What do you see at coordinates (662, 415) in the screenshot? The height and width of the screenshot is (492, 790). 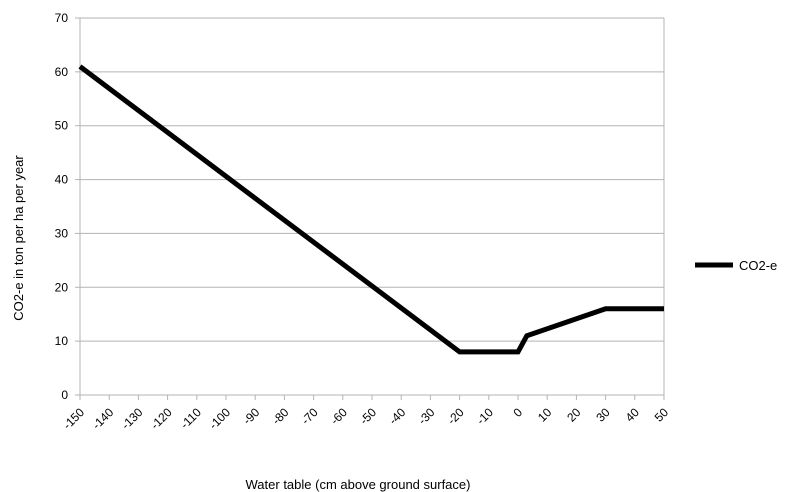 I see `x-tick-label: 50` at bounding box center [662, 415].